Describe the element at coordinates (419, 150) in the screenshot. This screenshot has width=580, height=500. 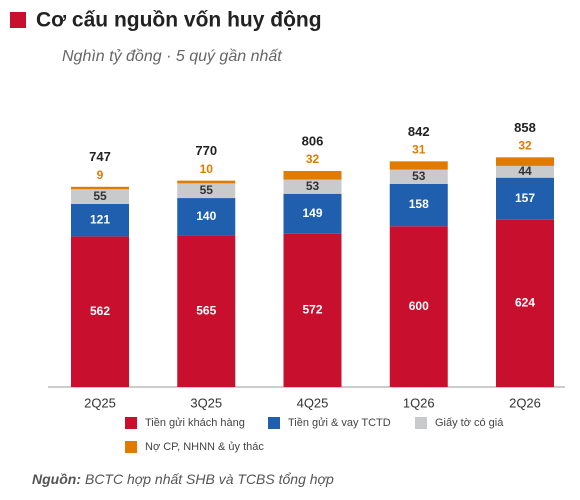
I see `value-label: 31` at that location.